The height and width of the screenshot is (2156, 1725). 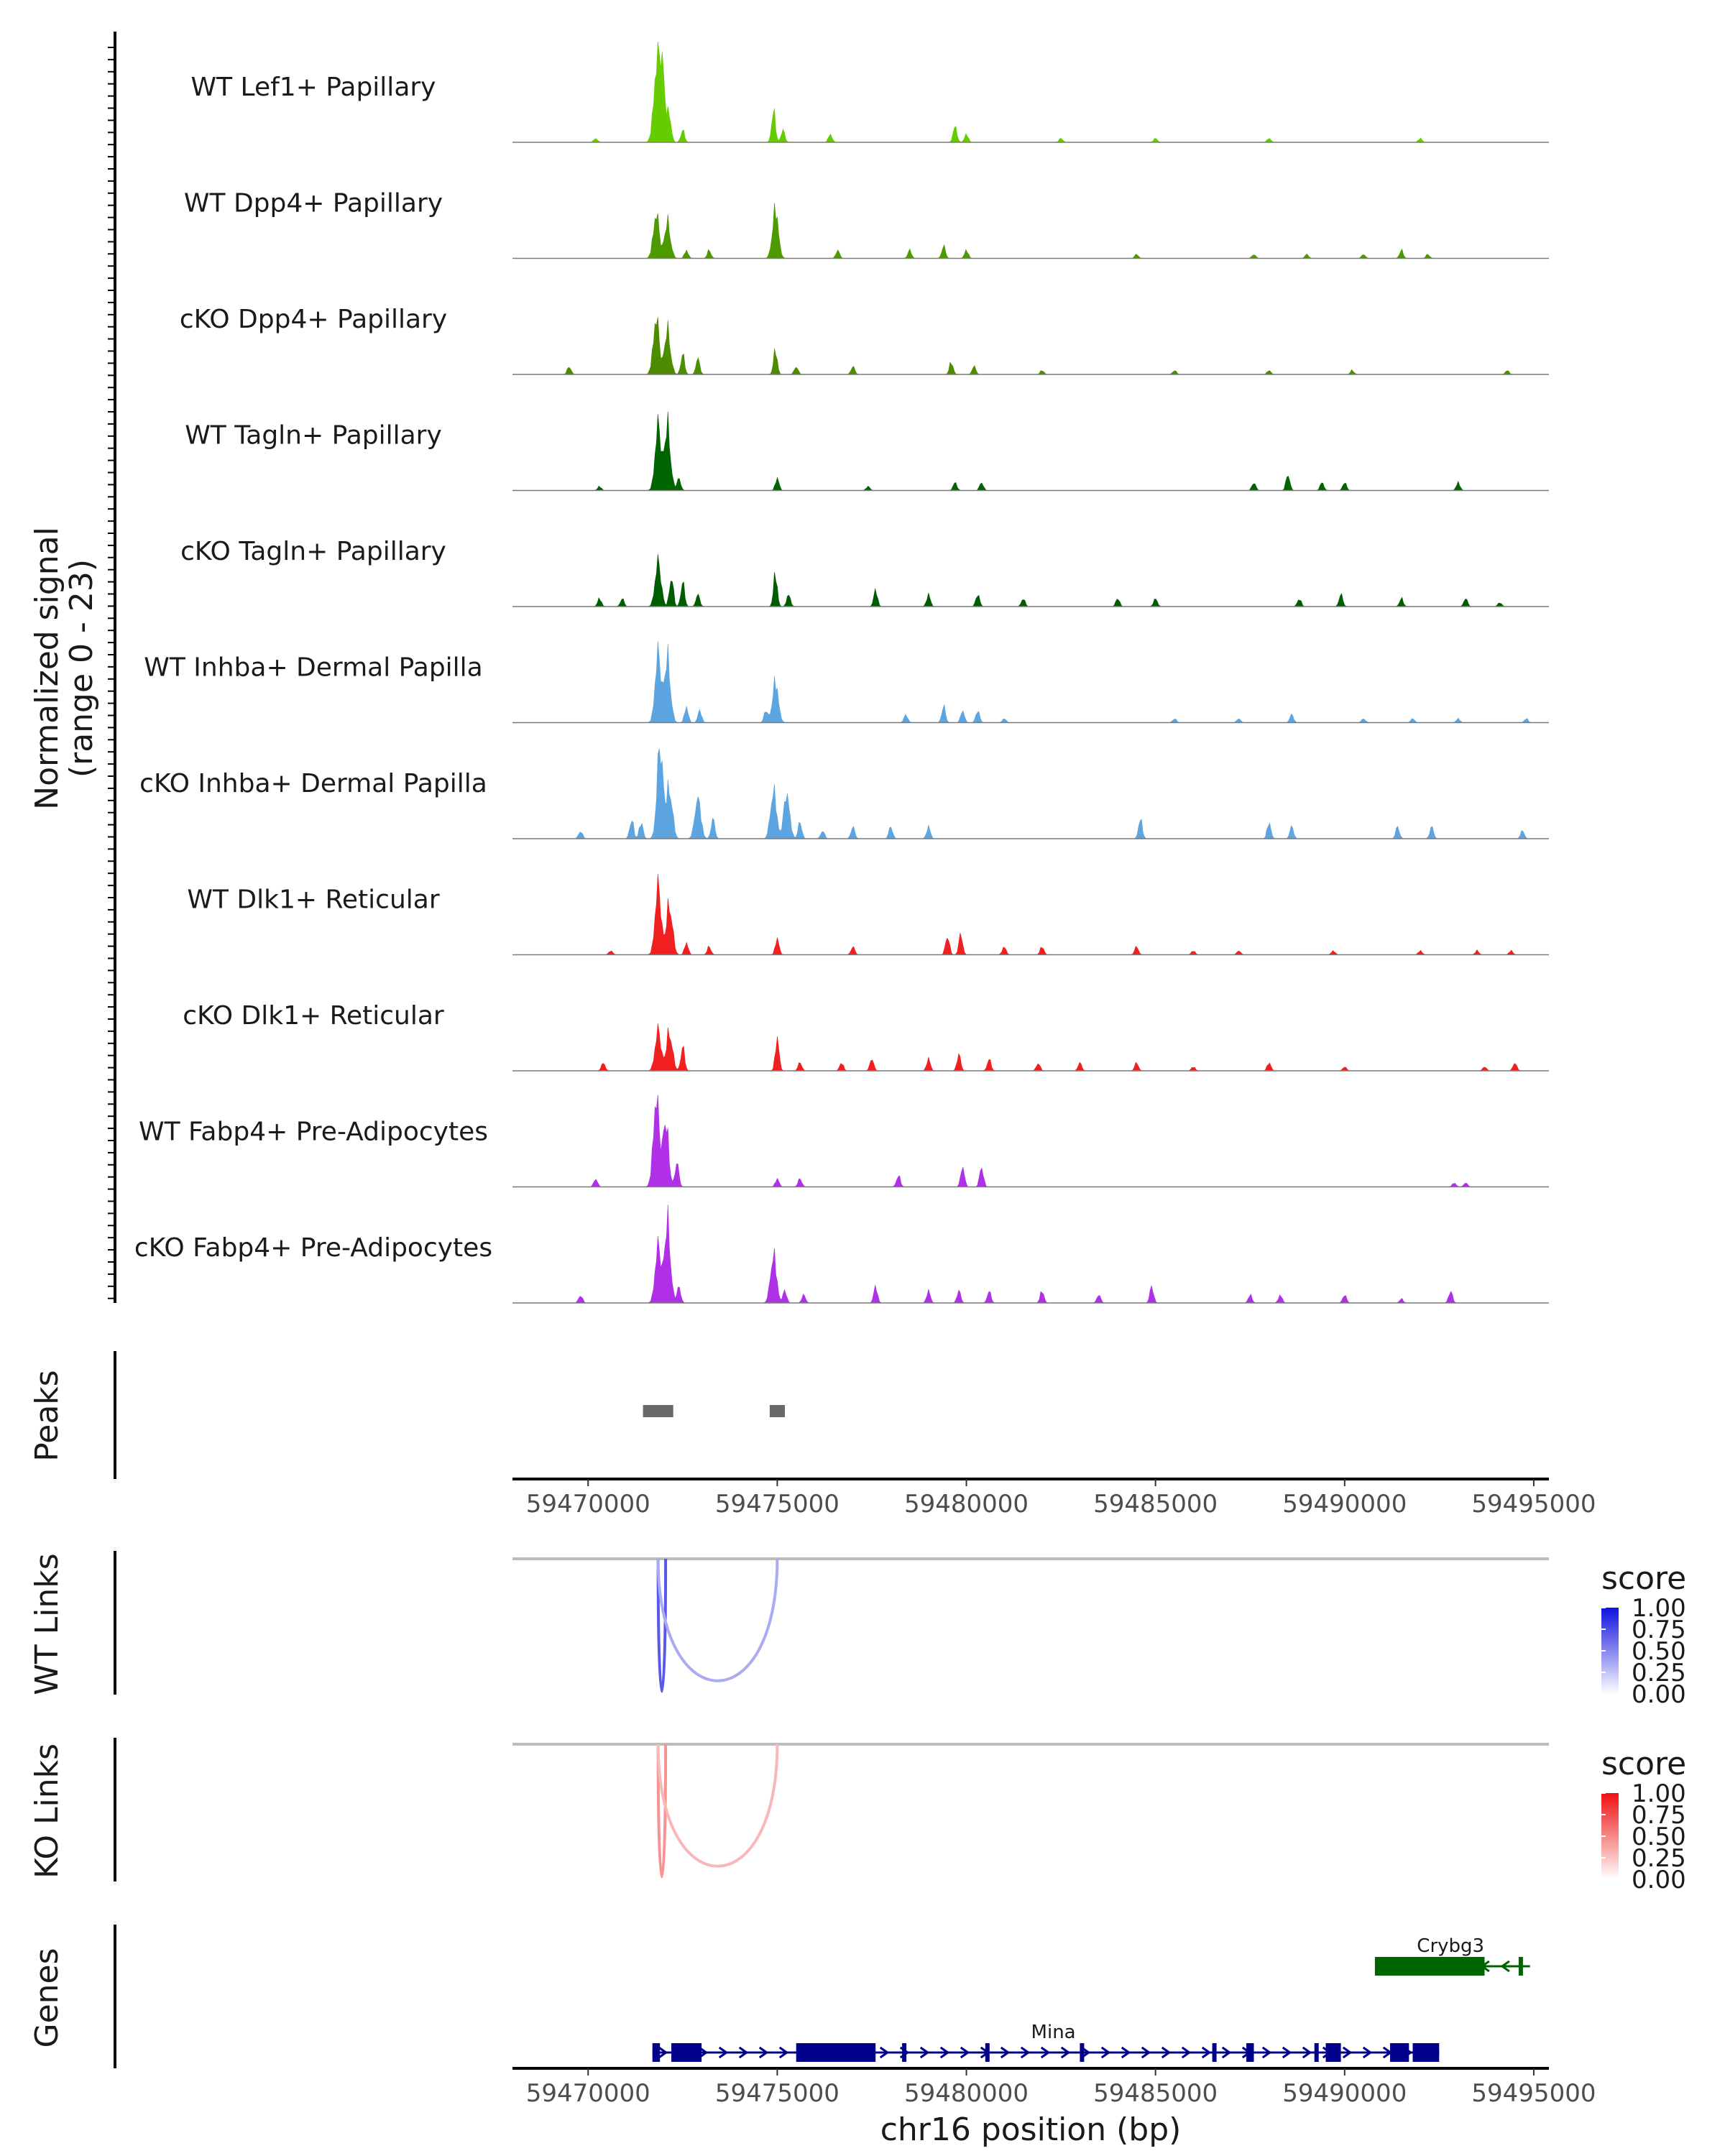 What do you see at coordinates (47, 1415) in the screenshot?
I see `peaks-track-label: Peaks` at bounding box center [47, 1415].